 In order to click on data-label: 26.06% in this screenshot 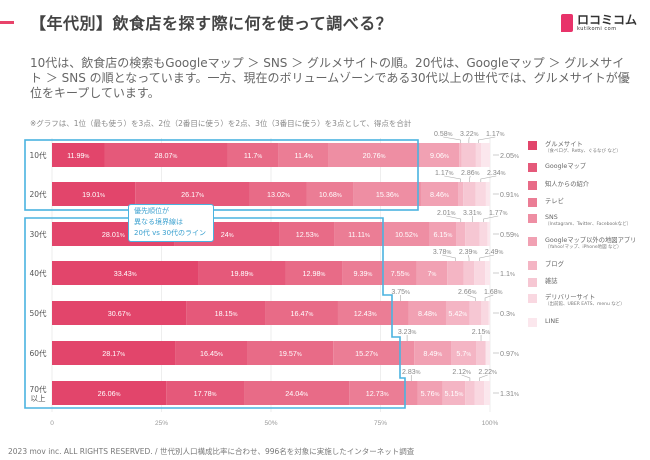, I will do `click(109, 393)`.